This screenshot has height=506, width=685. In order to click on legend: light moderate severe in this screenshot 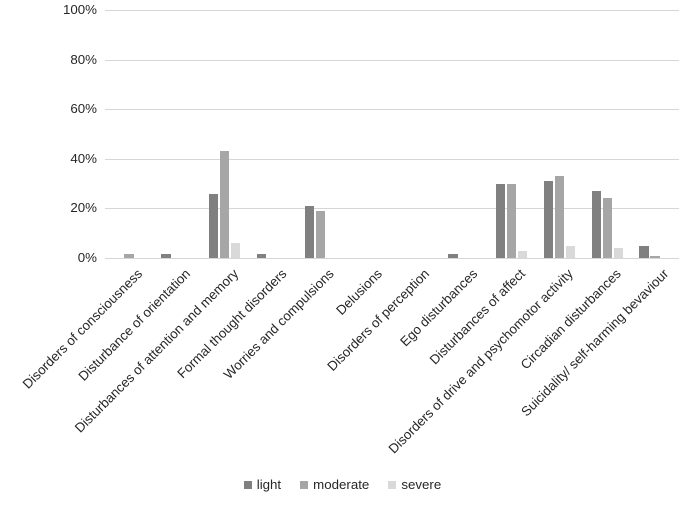, I will do `click(342, 484)`.